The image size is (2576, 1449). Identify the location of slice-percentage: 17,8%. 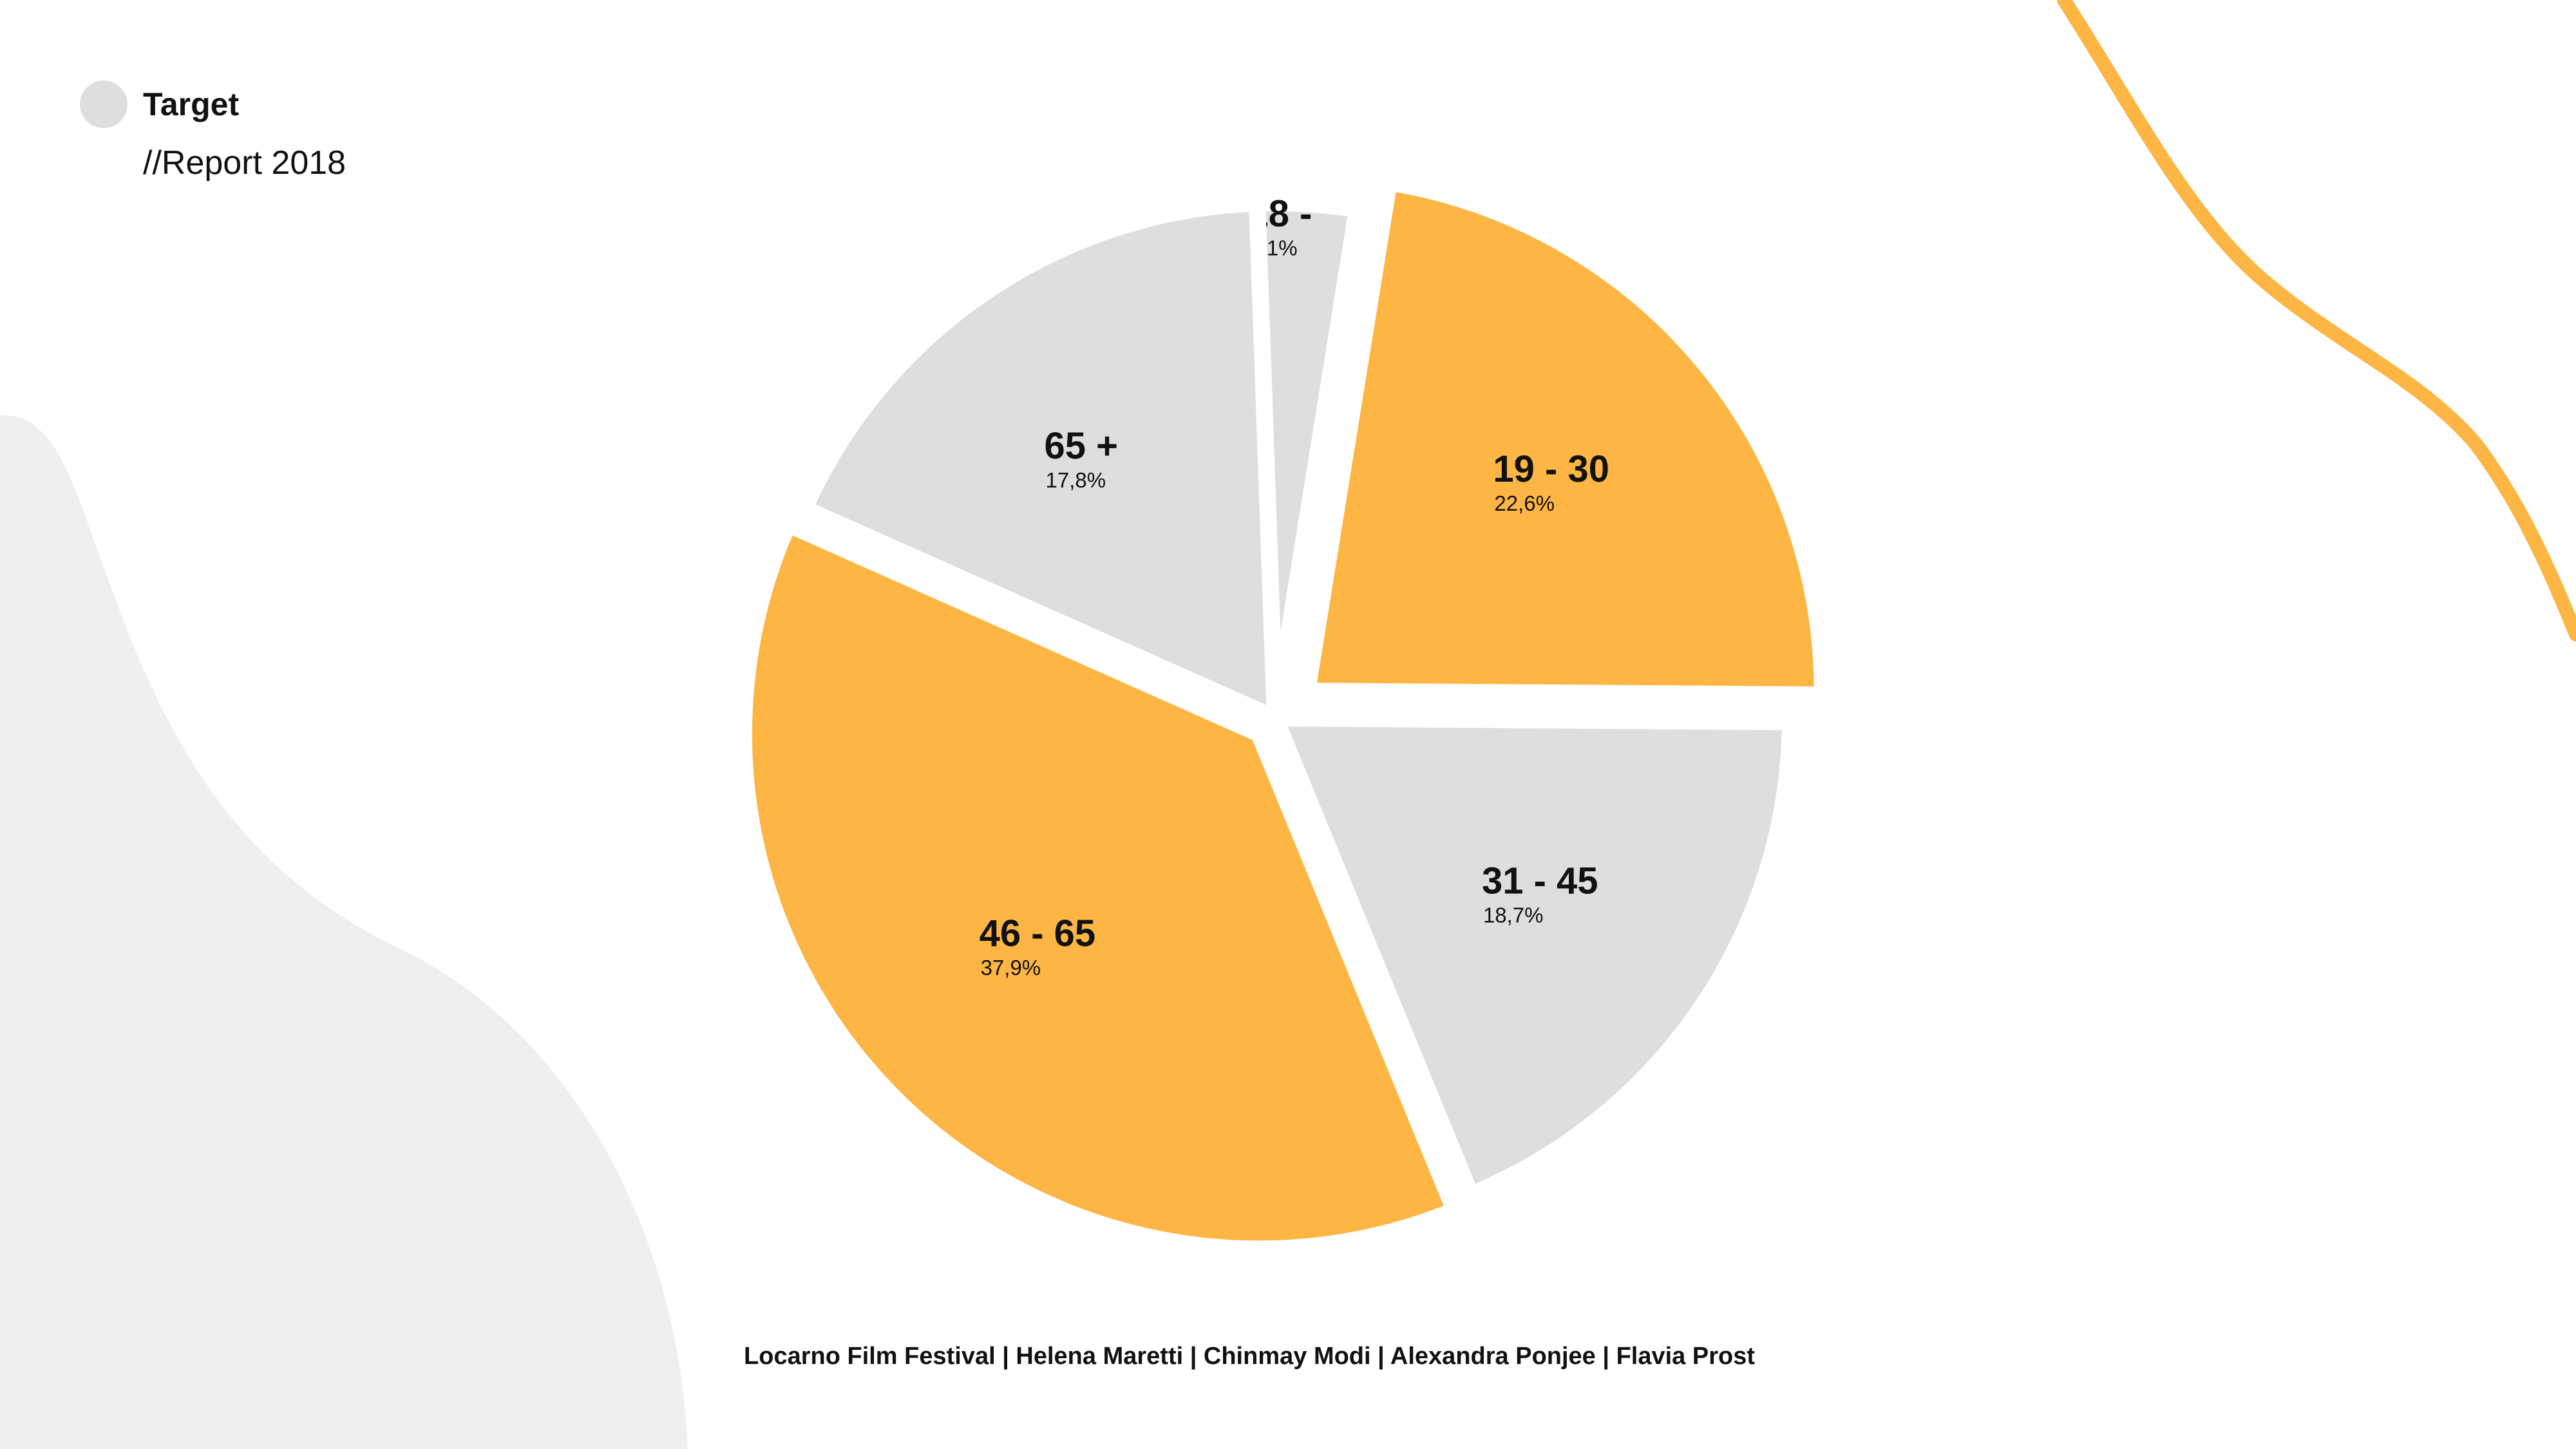
(1076, 480).